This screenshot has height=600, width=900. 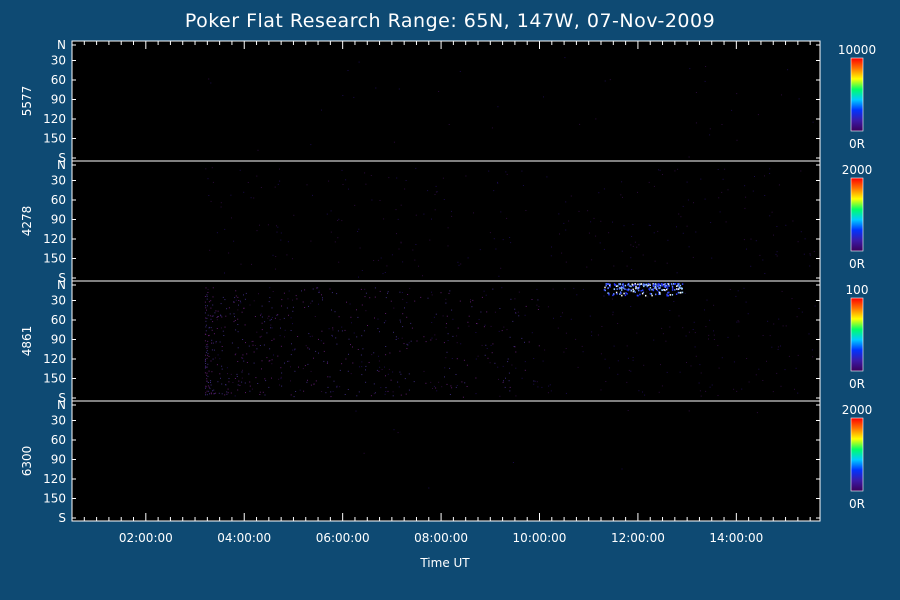 I want to click on y-tick-label: 30, so click(x=58, y=421).